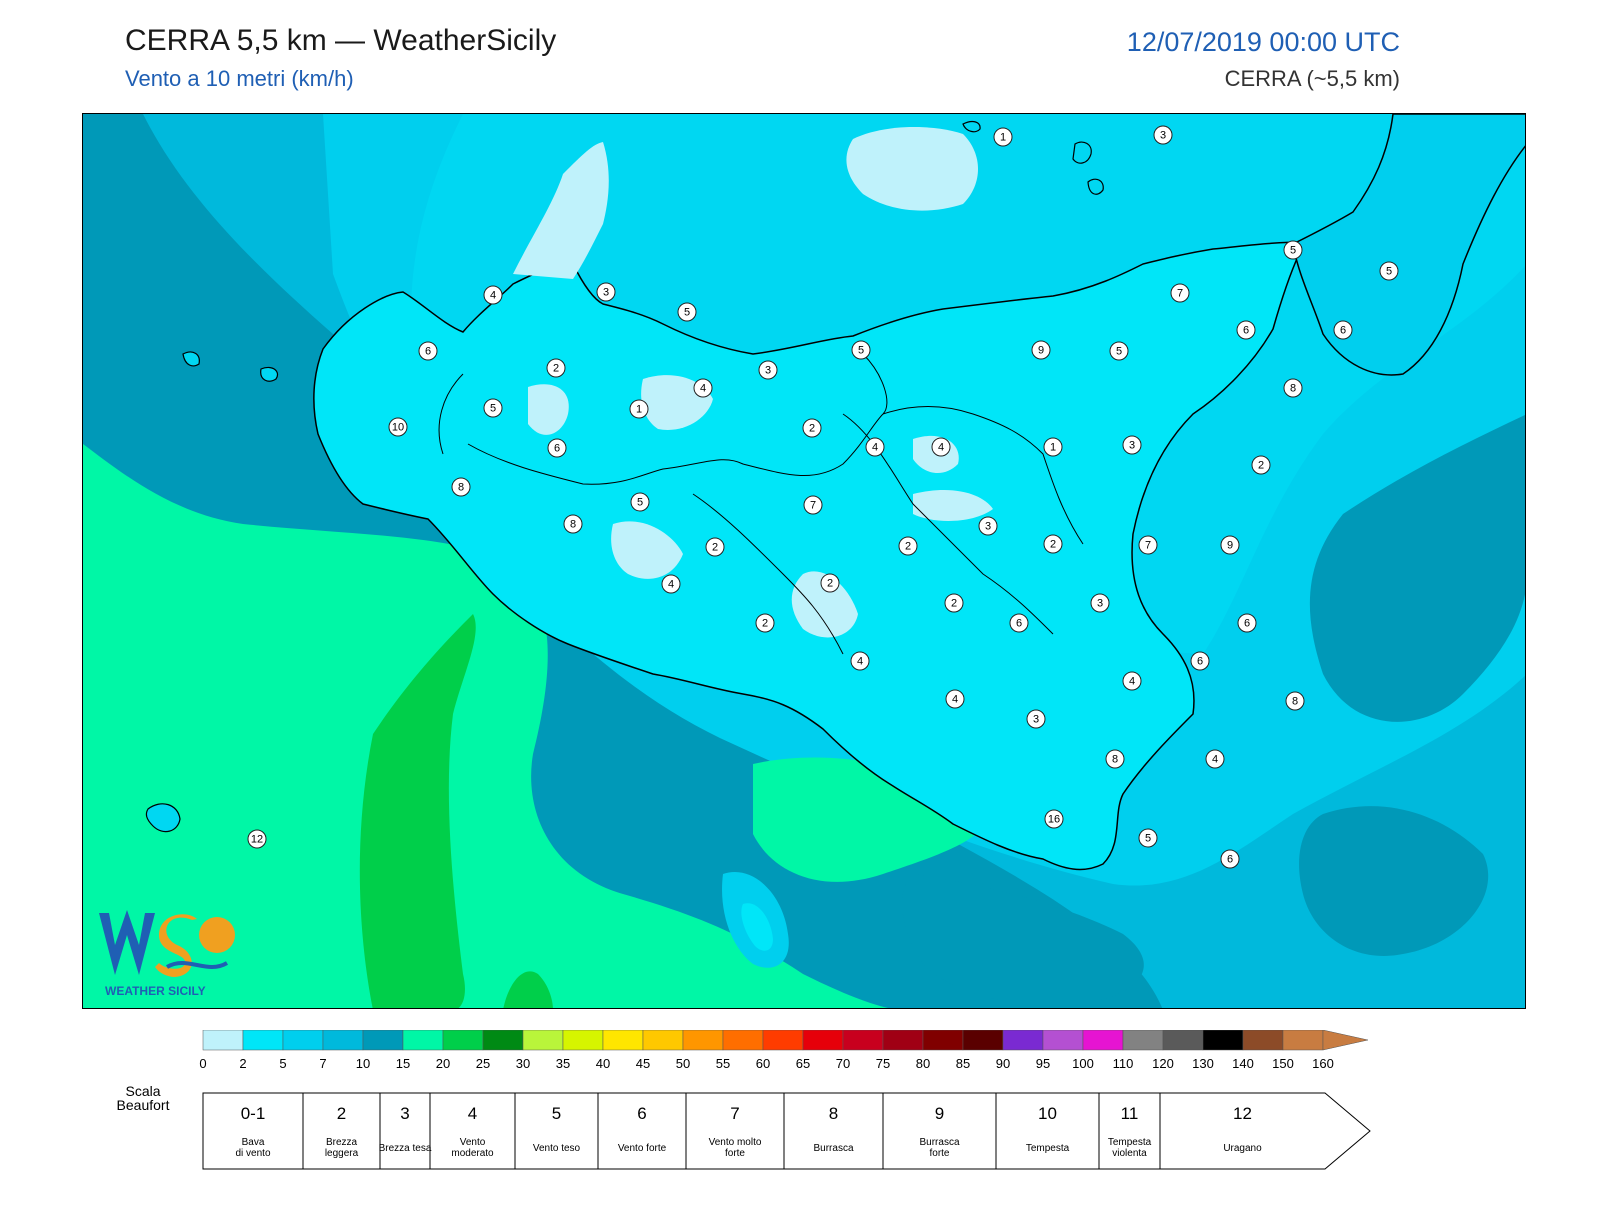 The image size is (1600, 1205). I want to click on beaufort-label: Vento forte, so click(642, 1148).